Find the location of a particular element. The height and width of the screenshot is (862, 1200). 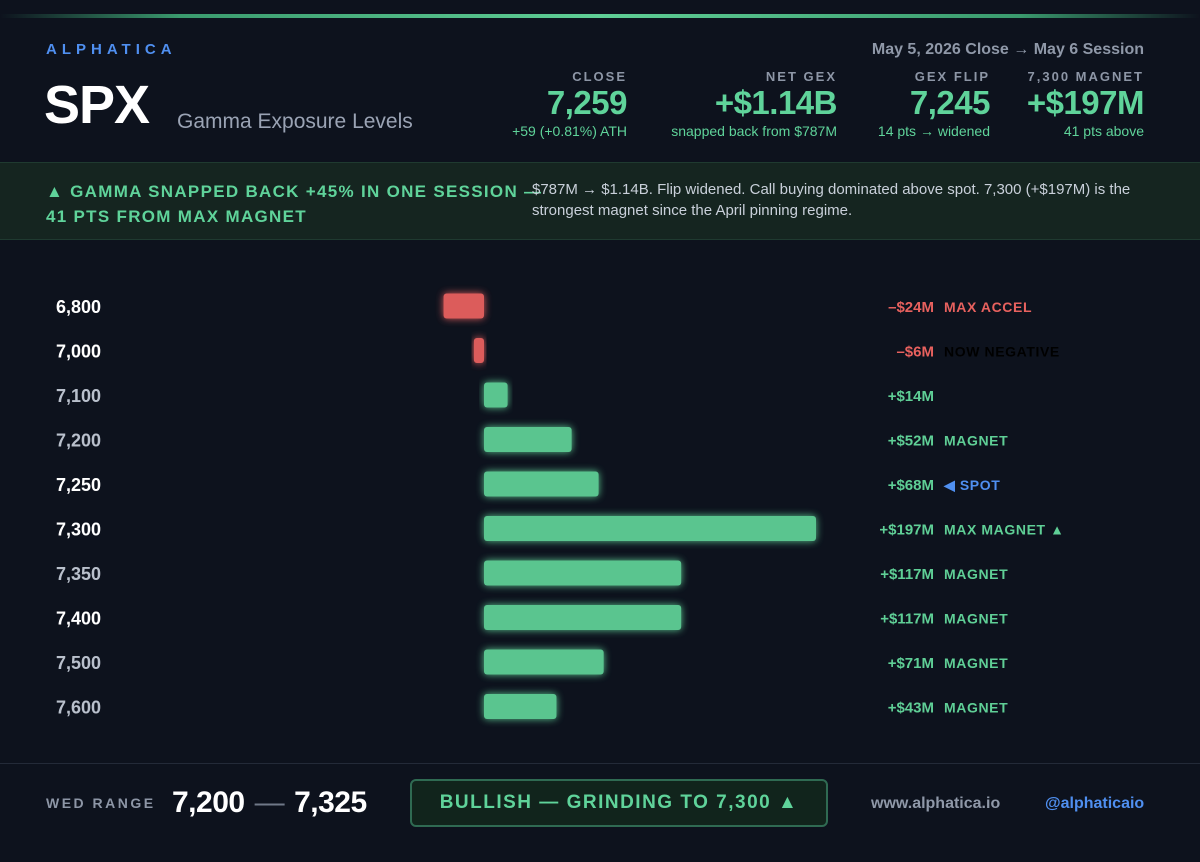

stat-sub: +59 (+0.81%) ATH is located at coordinates (569, 131).